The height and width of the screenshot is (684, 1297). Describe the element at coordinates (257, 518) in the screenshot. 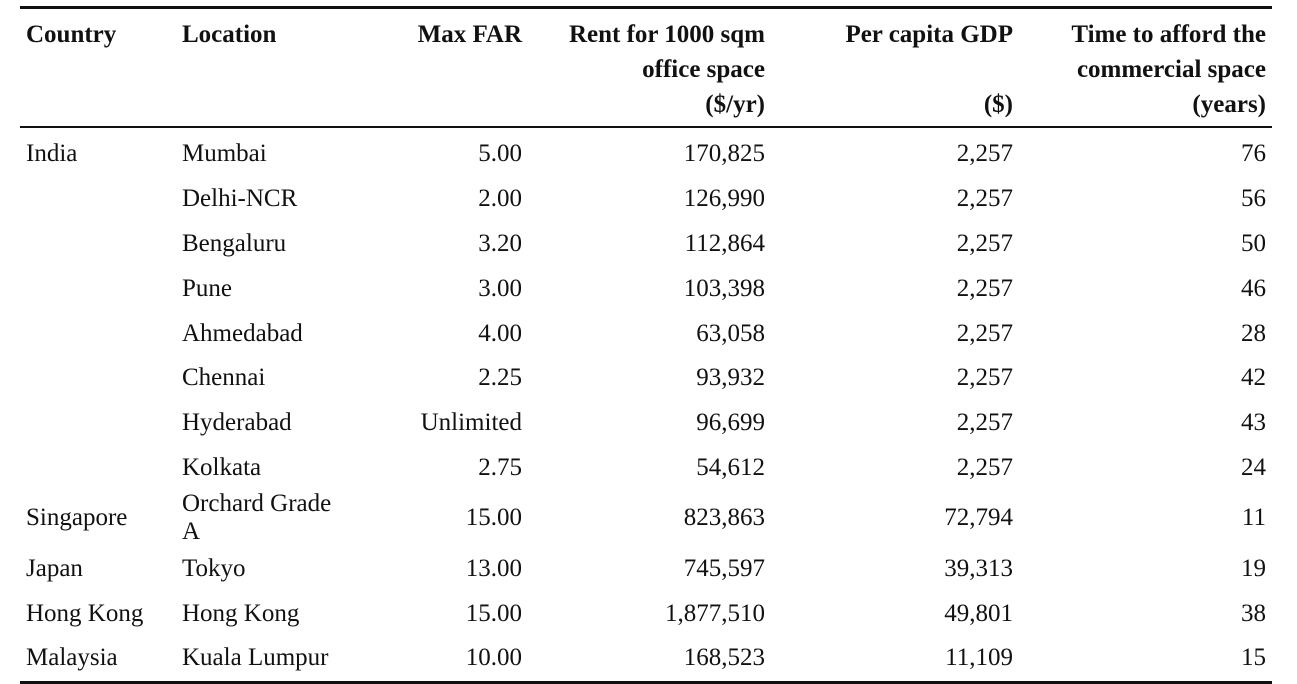

I see `cell-location: Orchard Grade A` at that location.